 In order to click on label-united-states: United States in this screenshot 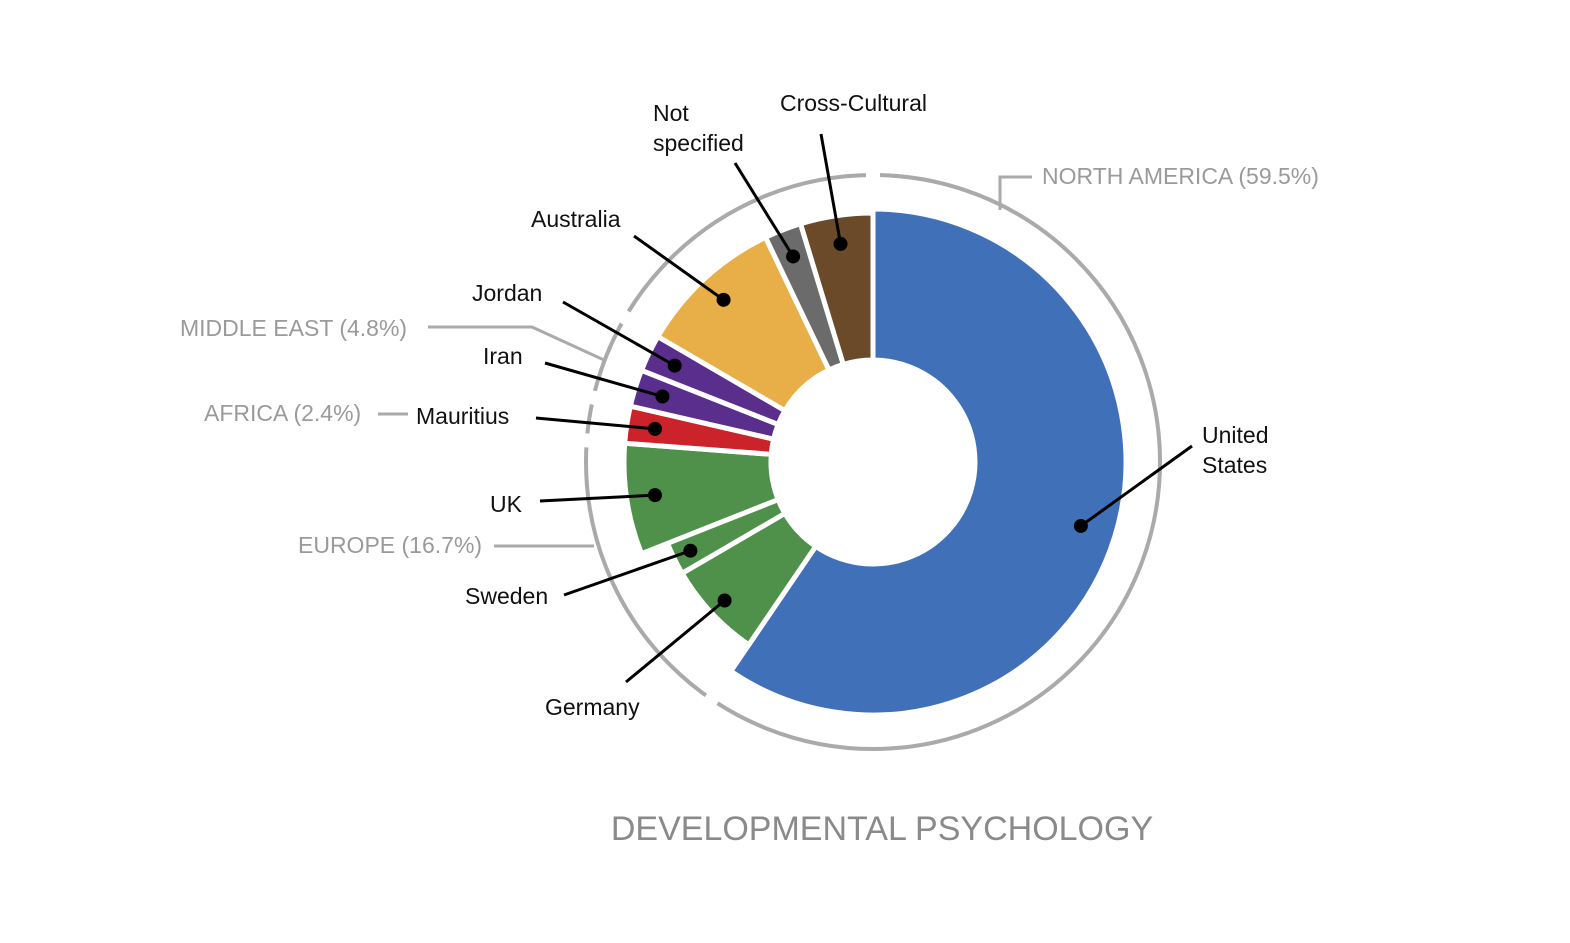, I will do `click(1238, 450)`.